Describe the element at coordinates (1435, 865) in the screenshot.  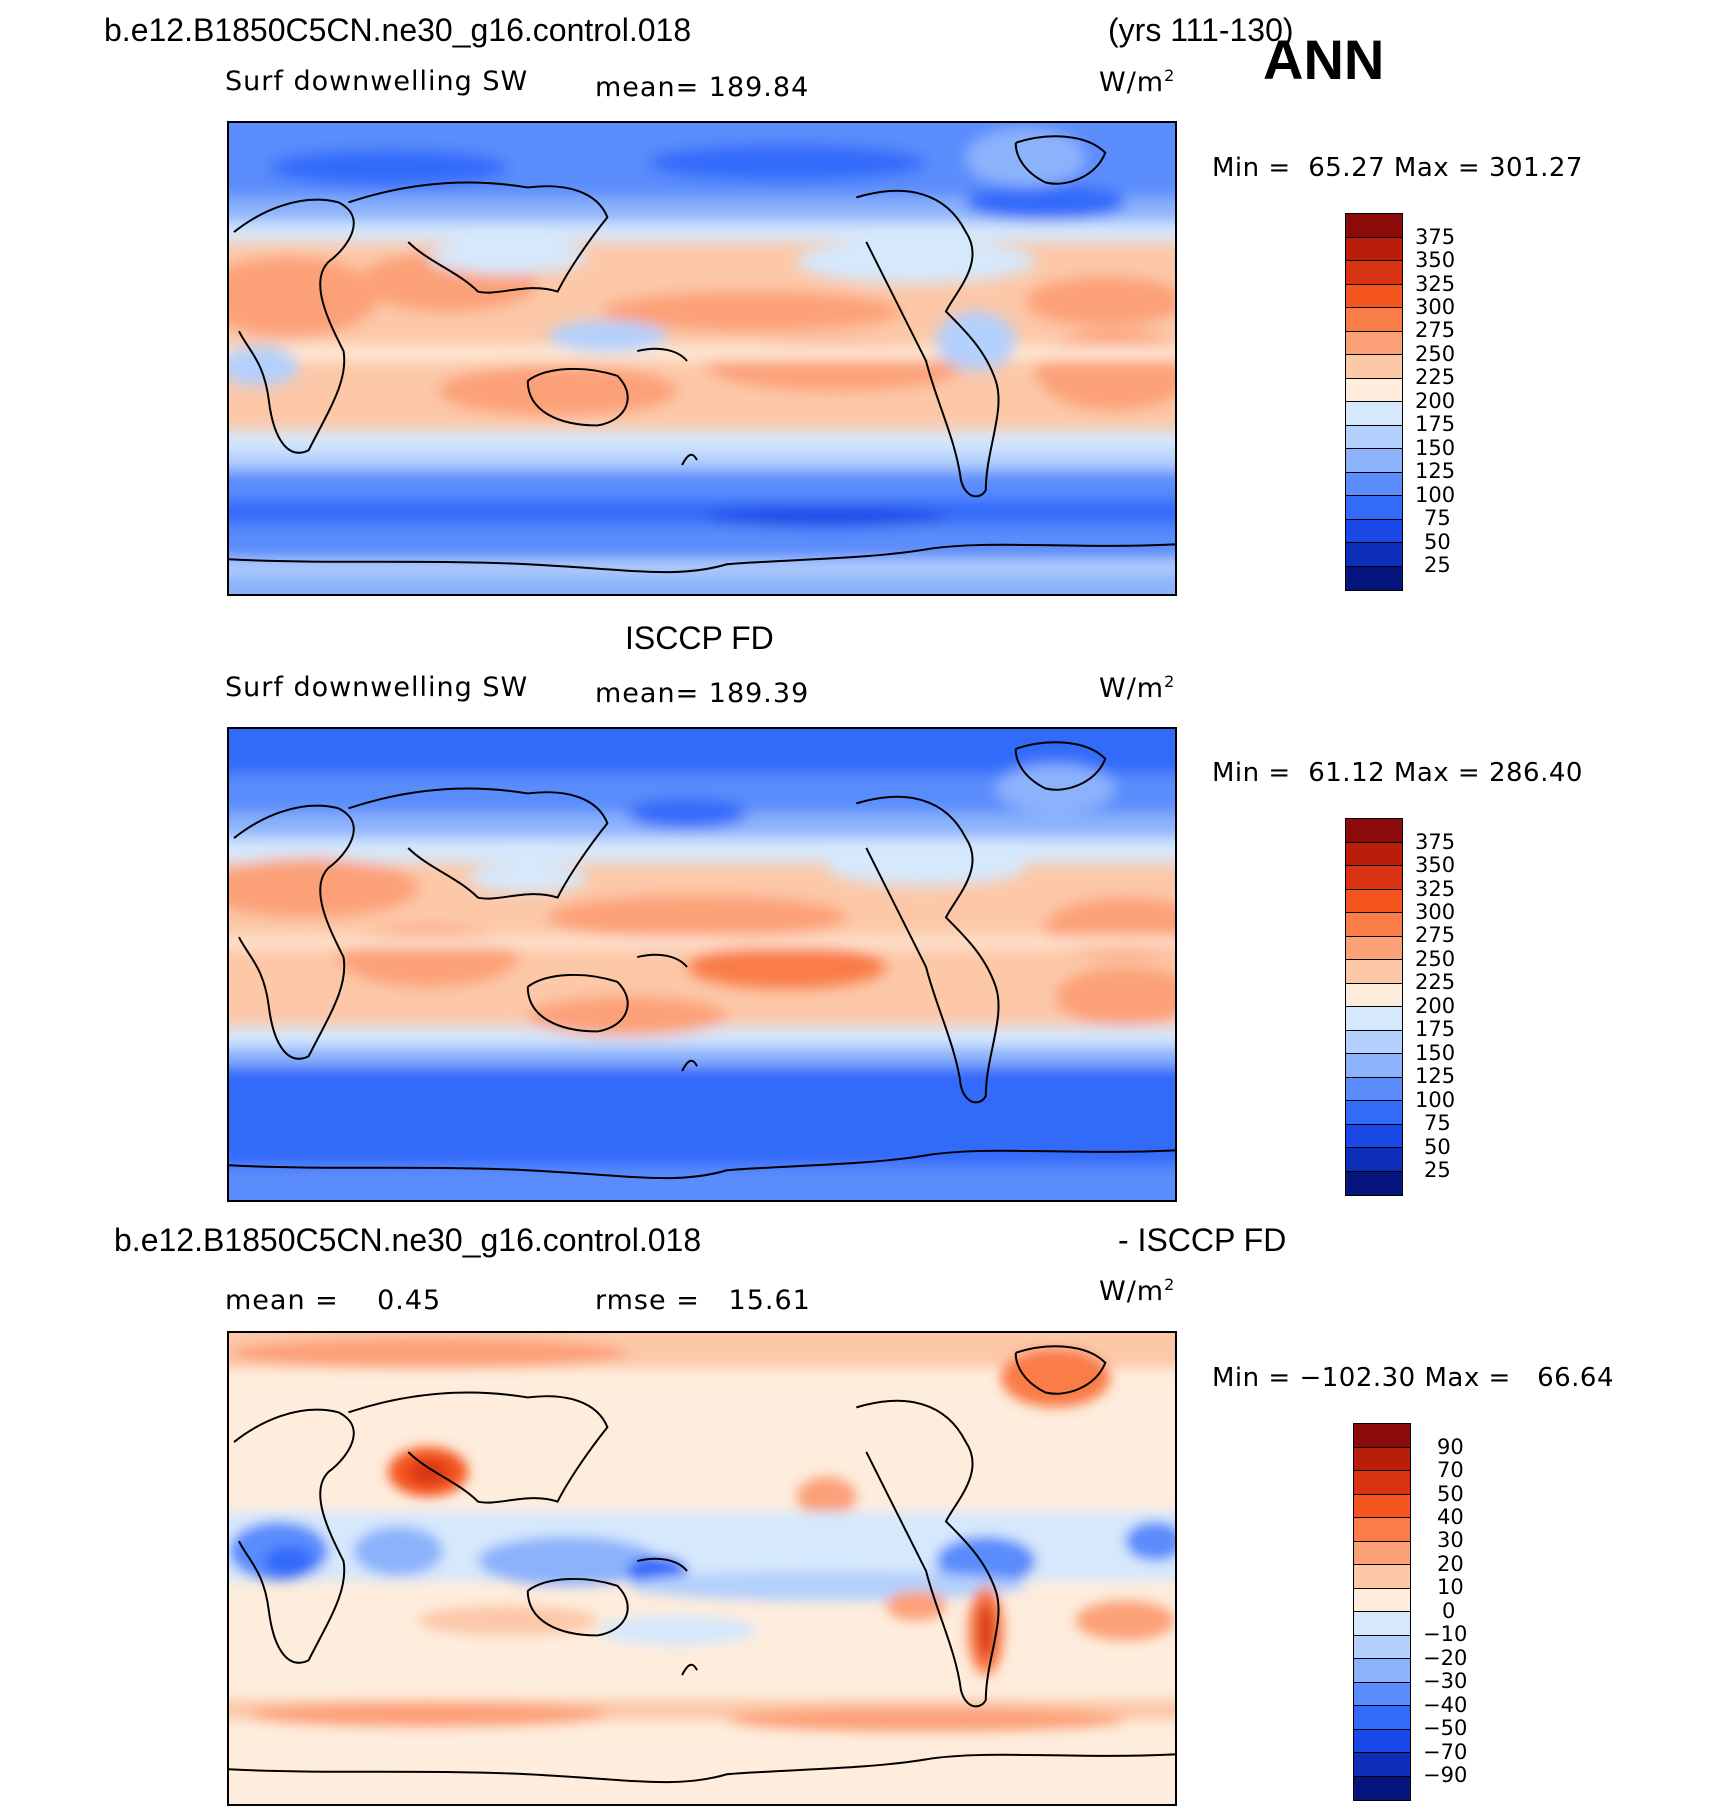
I see `panel2-cbar-tick: 350` at that location.